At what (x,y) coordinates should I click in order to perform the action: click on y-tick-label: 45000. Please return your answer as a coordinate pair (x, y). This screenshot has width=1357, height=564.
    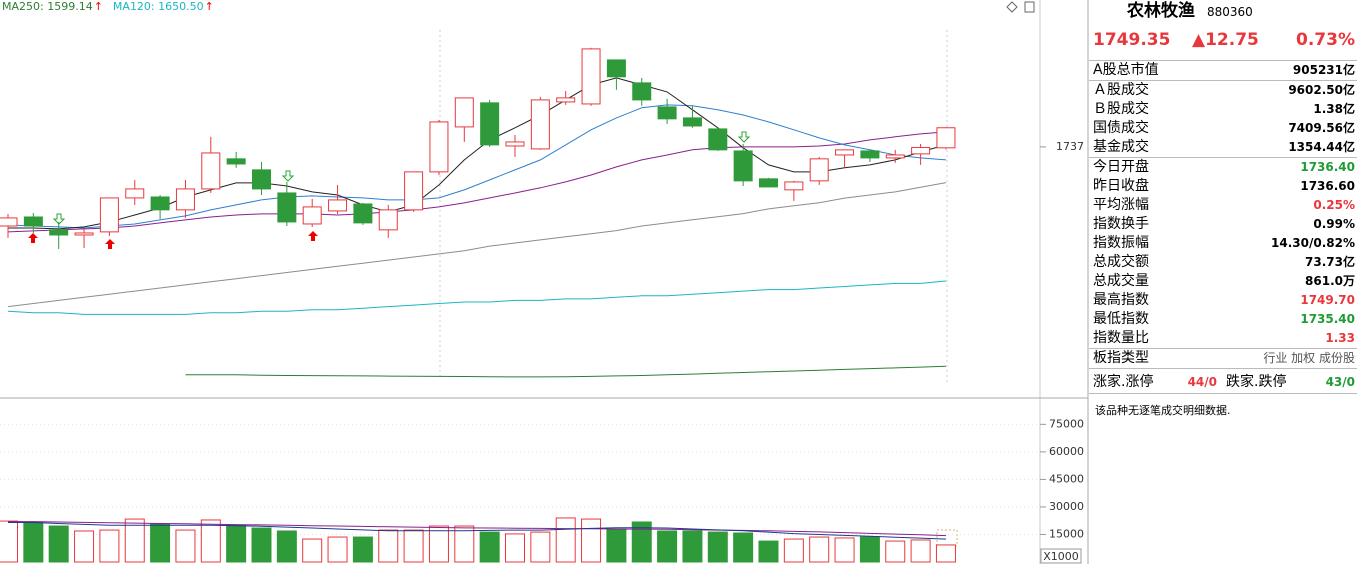
    Looking at the image, I should click on (1066, 478).